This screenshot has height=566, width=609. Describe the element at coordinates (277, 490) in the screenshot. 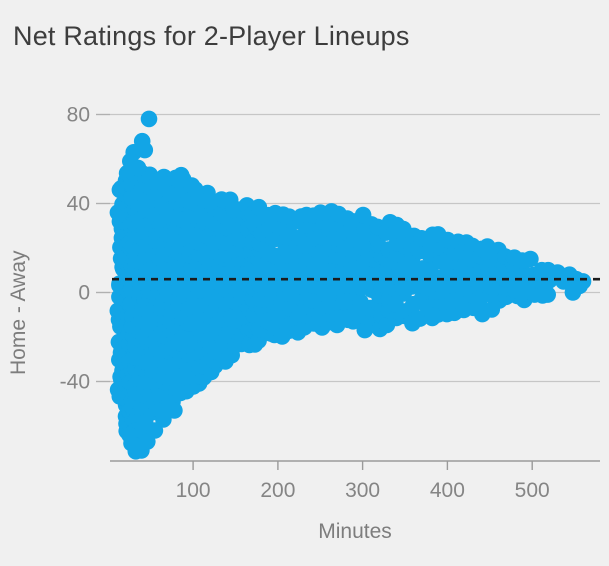

I see `x-tick-label: 200` at that location.